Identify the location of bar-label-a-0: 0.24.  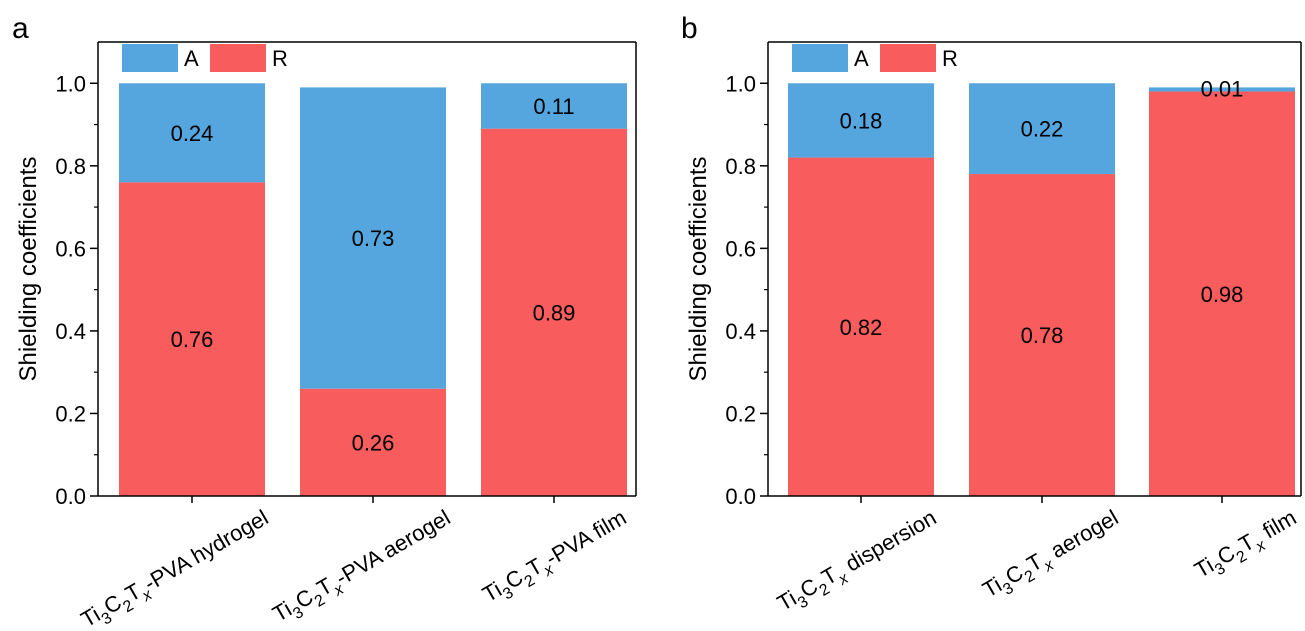
(192, 133).